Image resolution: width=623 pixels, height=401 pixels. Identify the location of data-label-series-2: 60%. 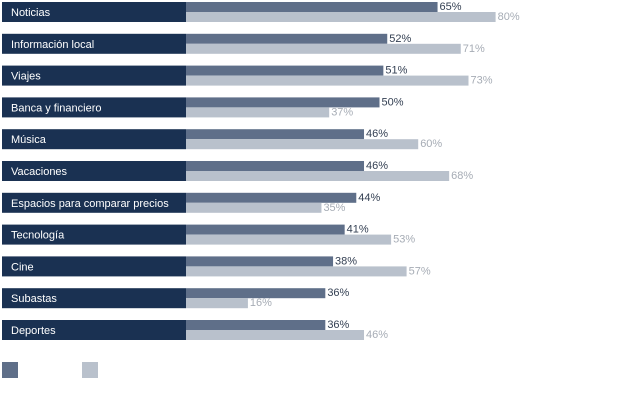
(431, 144).